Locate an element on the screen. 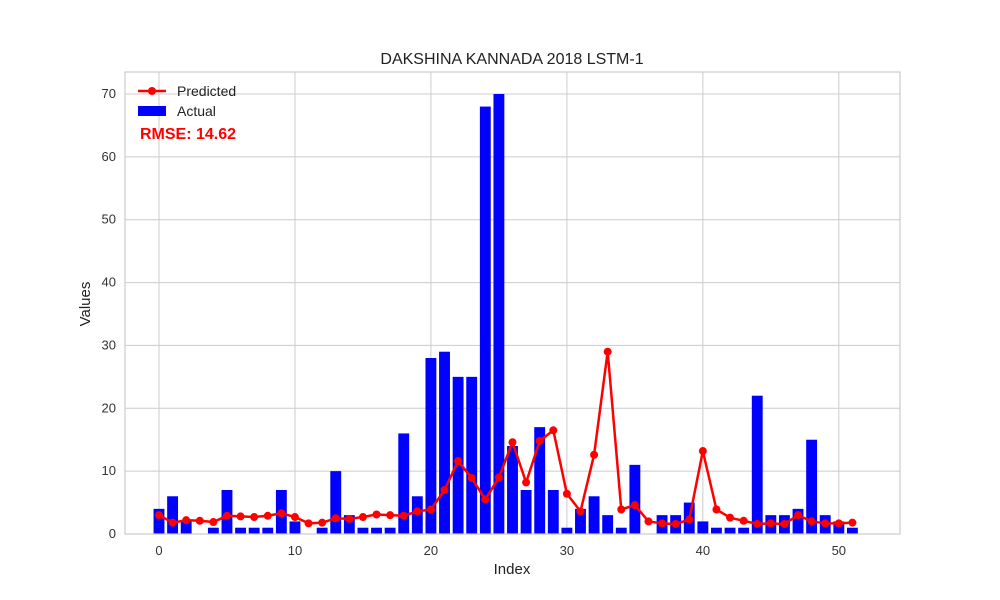 This screenshot has width=1000, height=600. legend-actual-label: Actual is located at coordinates (196, 111).